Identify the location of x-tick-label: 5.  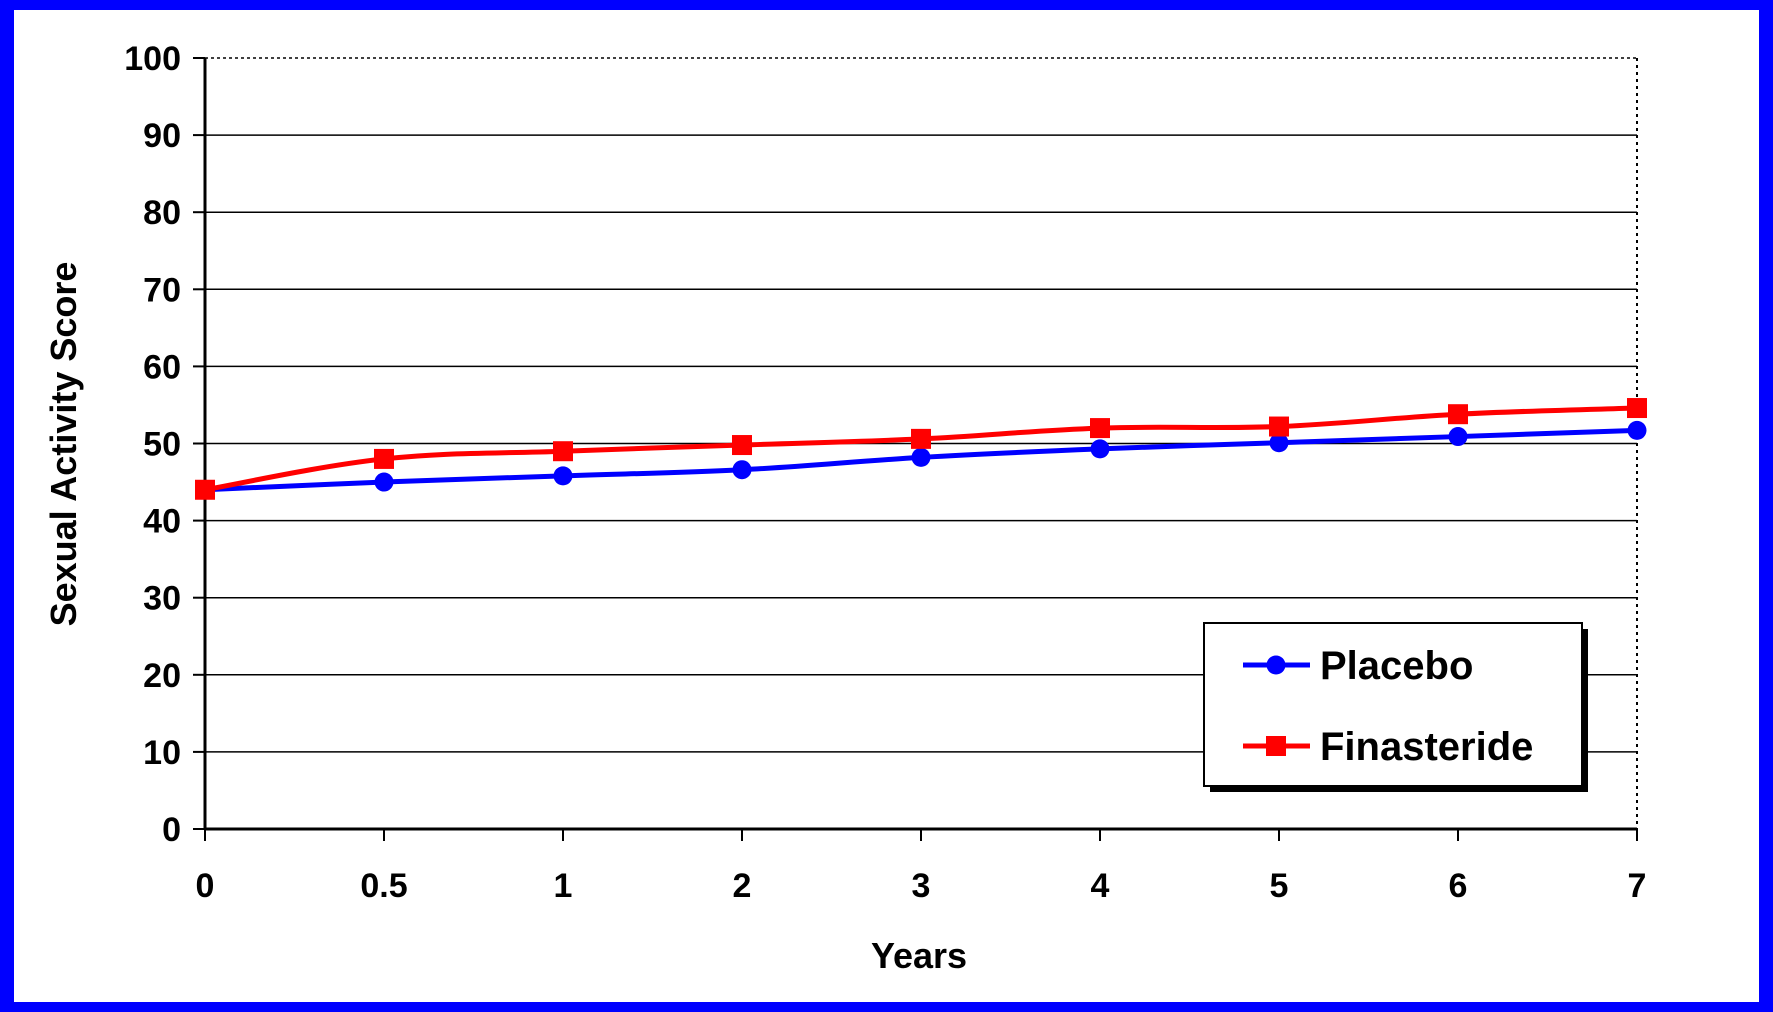
(1279, 886).